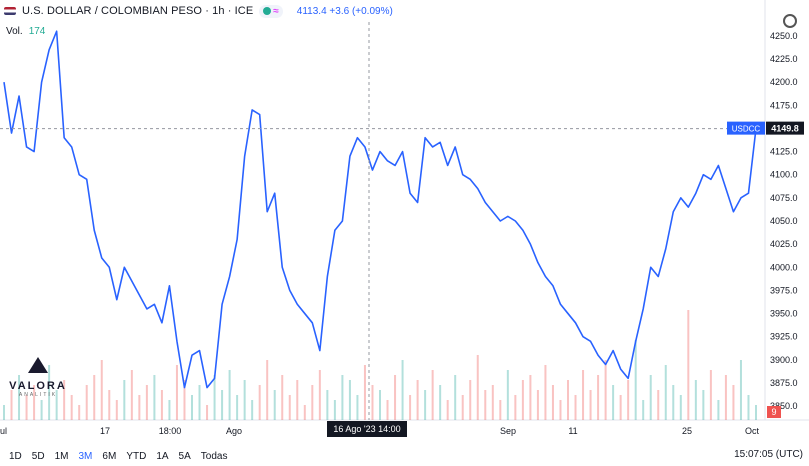 This screenshot has height=466, width=809. I want to click on volume-legend: Vol. 174, so click(25, 31).